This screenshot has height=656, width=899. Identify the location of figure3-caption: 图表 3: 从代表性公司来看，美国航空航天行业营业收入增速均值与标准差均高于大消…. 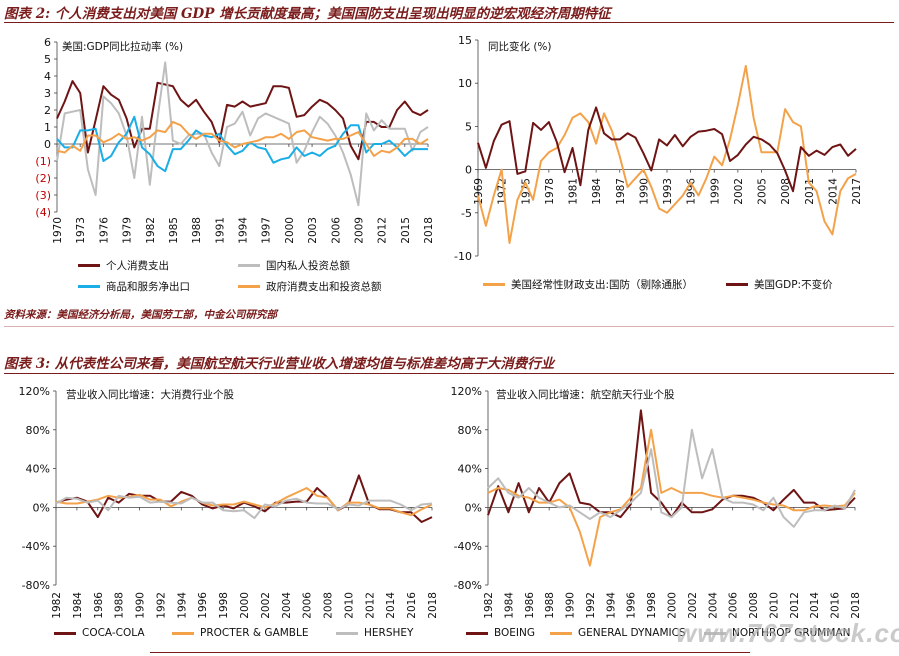
(279, 364).